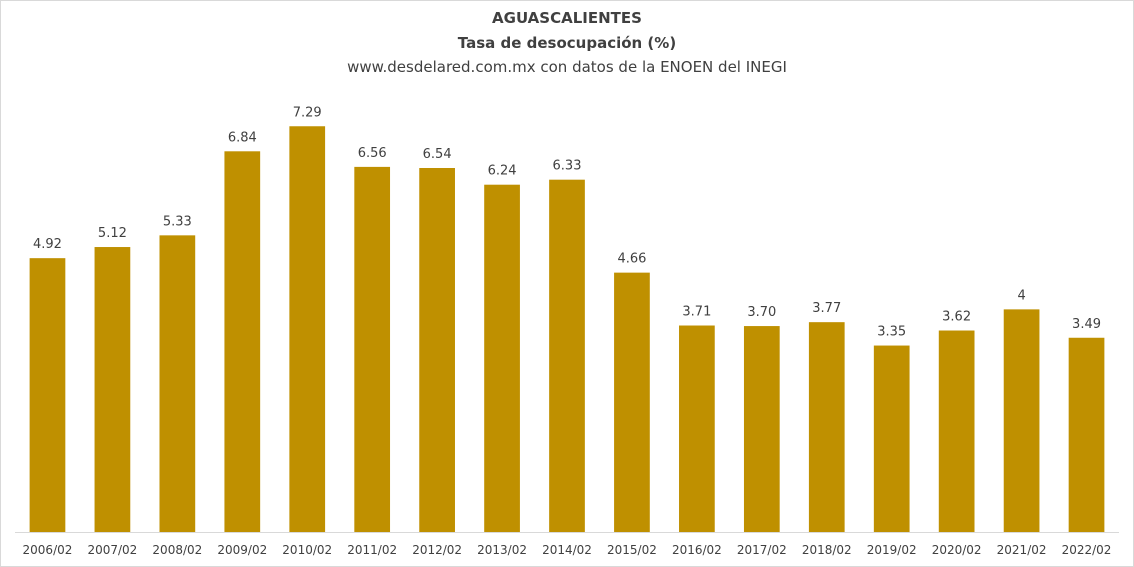 The image size is (1134, 567). I want to click on x-tick-label: 2021/02, so click(1022, 550).